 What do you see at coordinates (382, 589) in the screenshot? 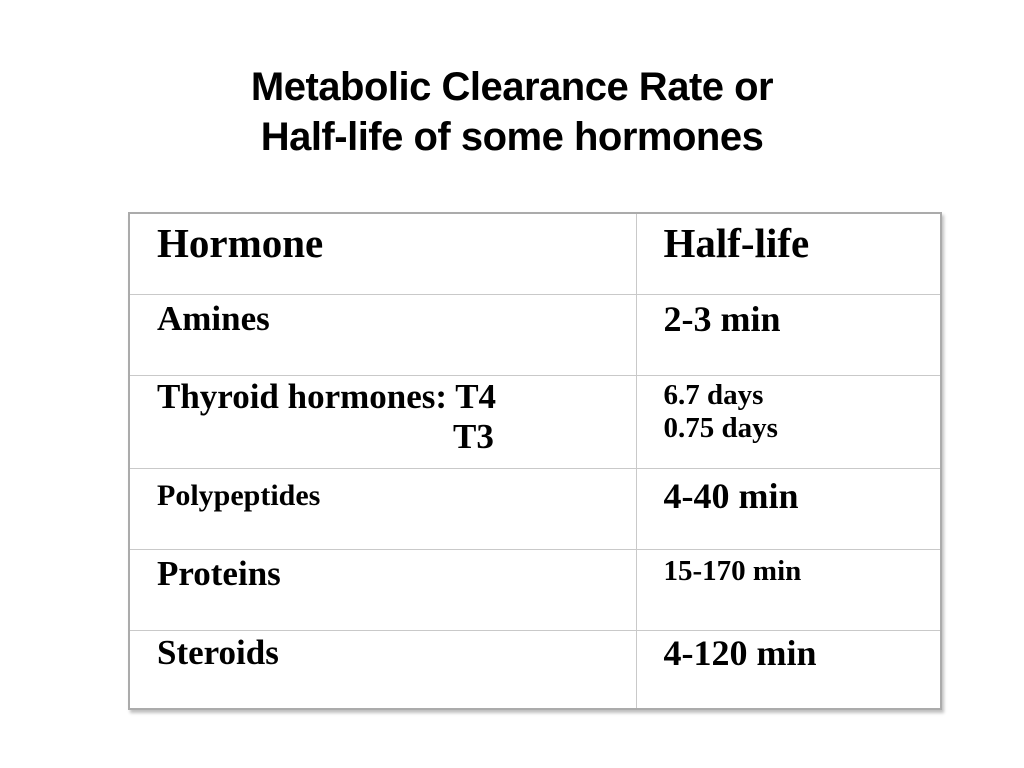
I see `hormone-cell: Proteins` at bounding box center [382, 589].